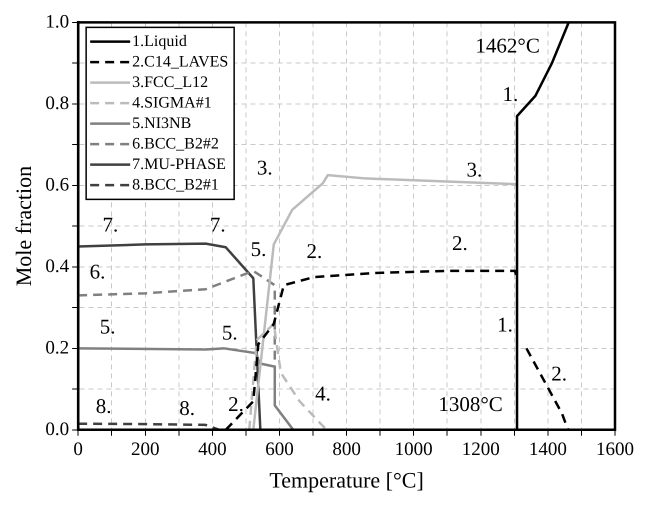 This screenshot has width=645, height=507. I want to click on y-tick-label: 0.2, so click(57, 347).